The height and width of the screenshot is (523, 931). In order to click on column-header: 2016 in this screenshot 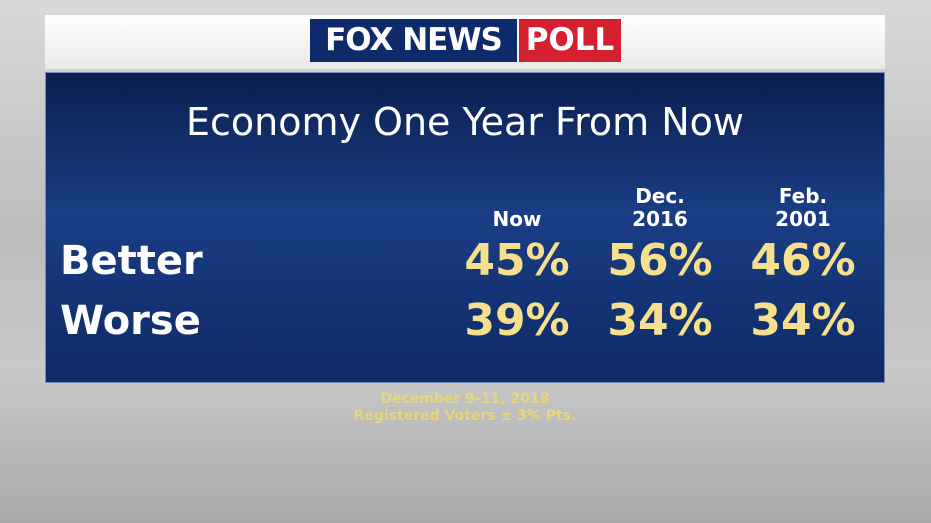, I will do `click(660, 219)`.